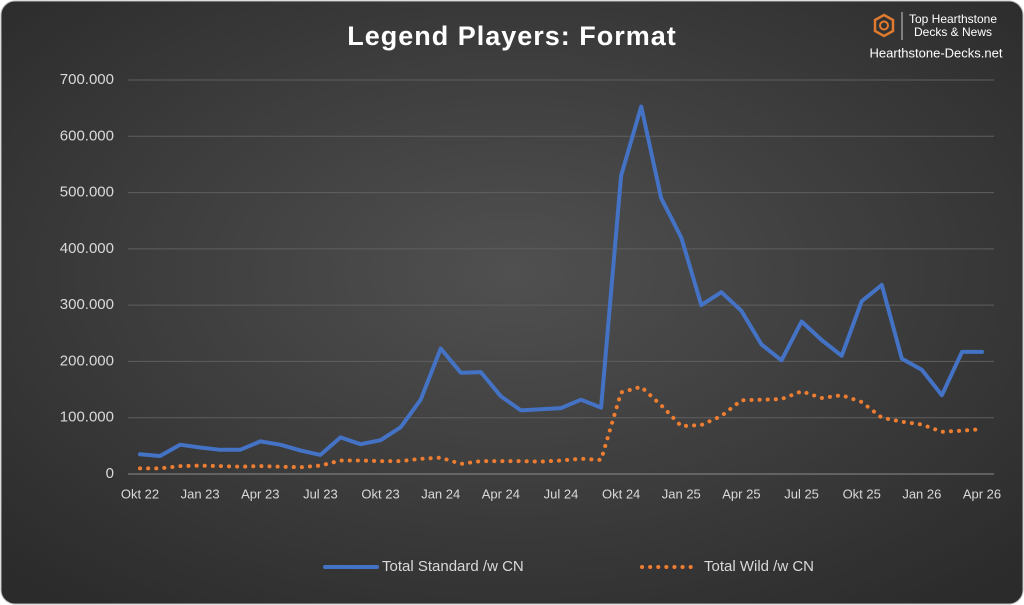 This screenshot has height=605, width=1024. I want to click on x-tick-label: Jan 25, so click(681, 493).